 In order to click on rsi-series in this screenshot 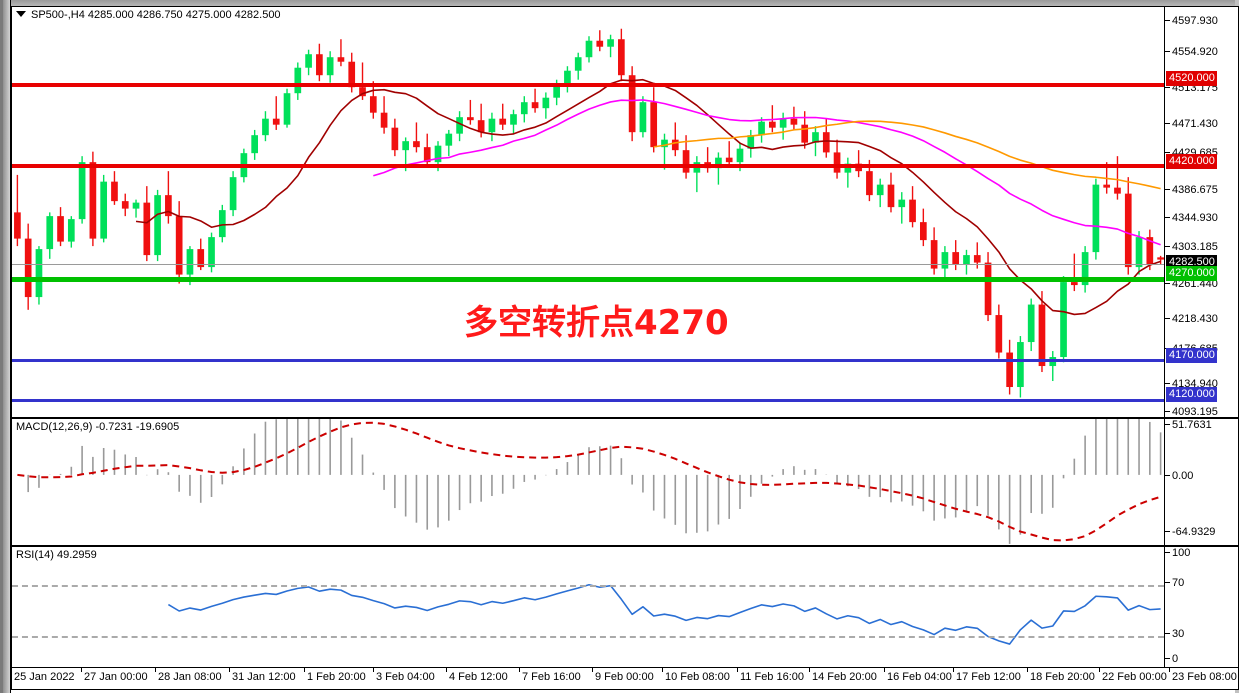, I will do `click(664, 614)`.